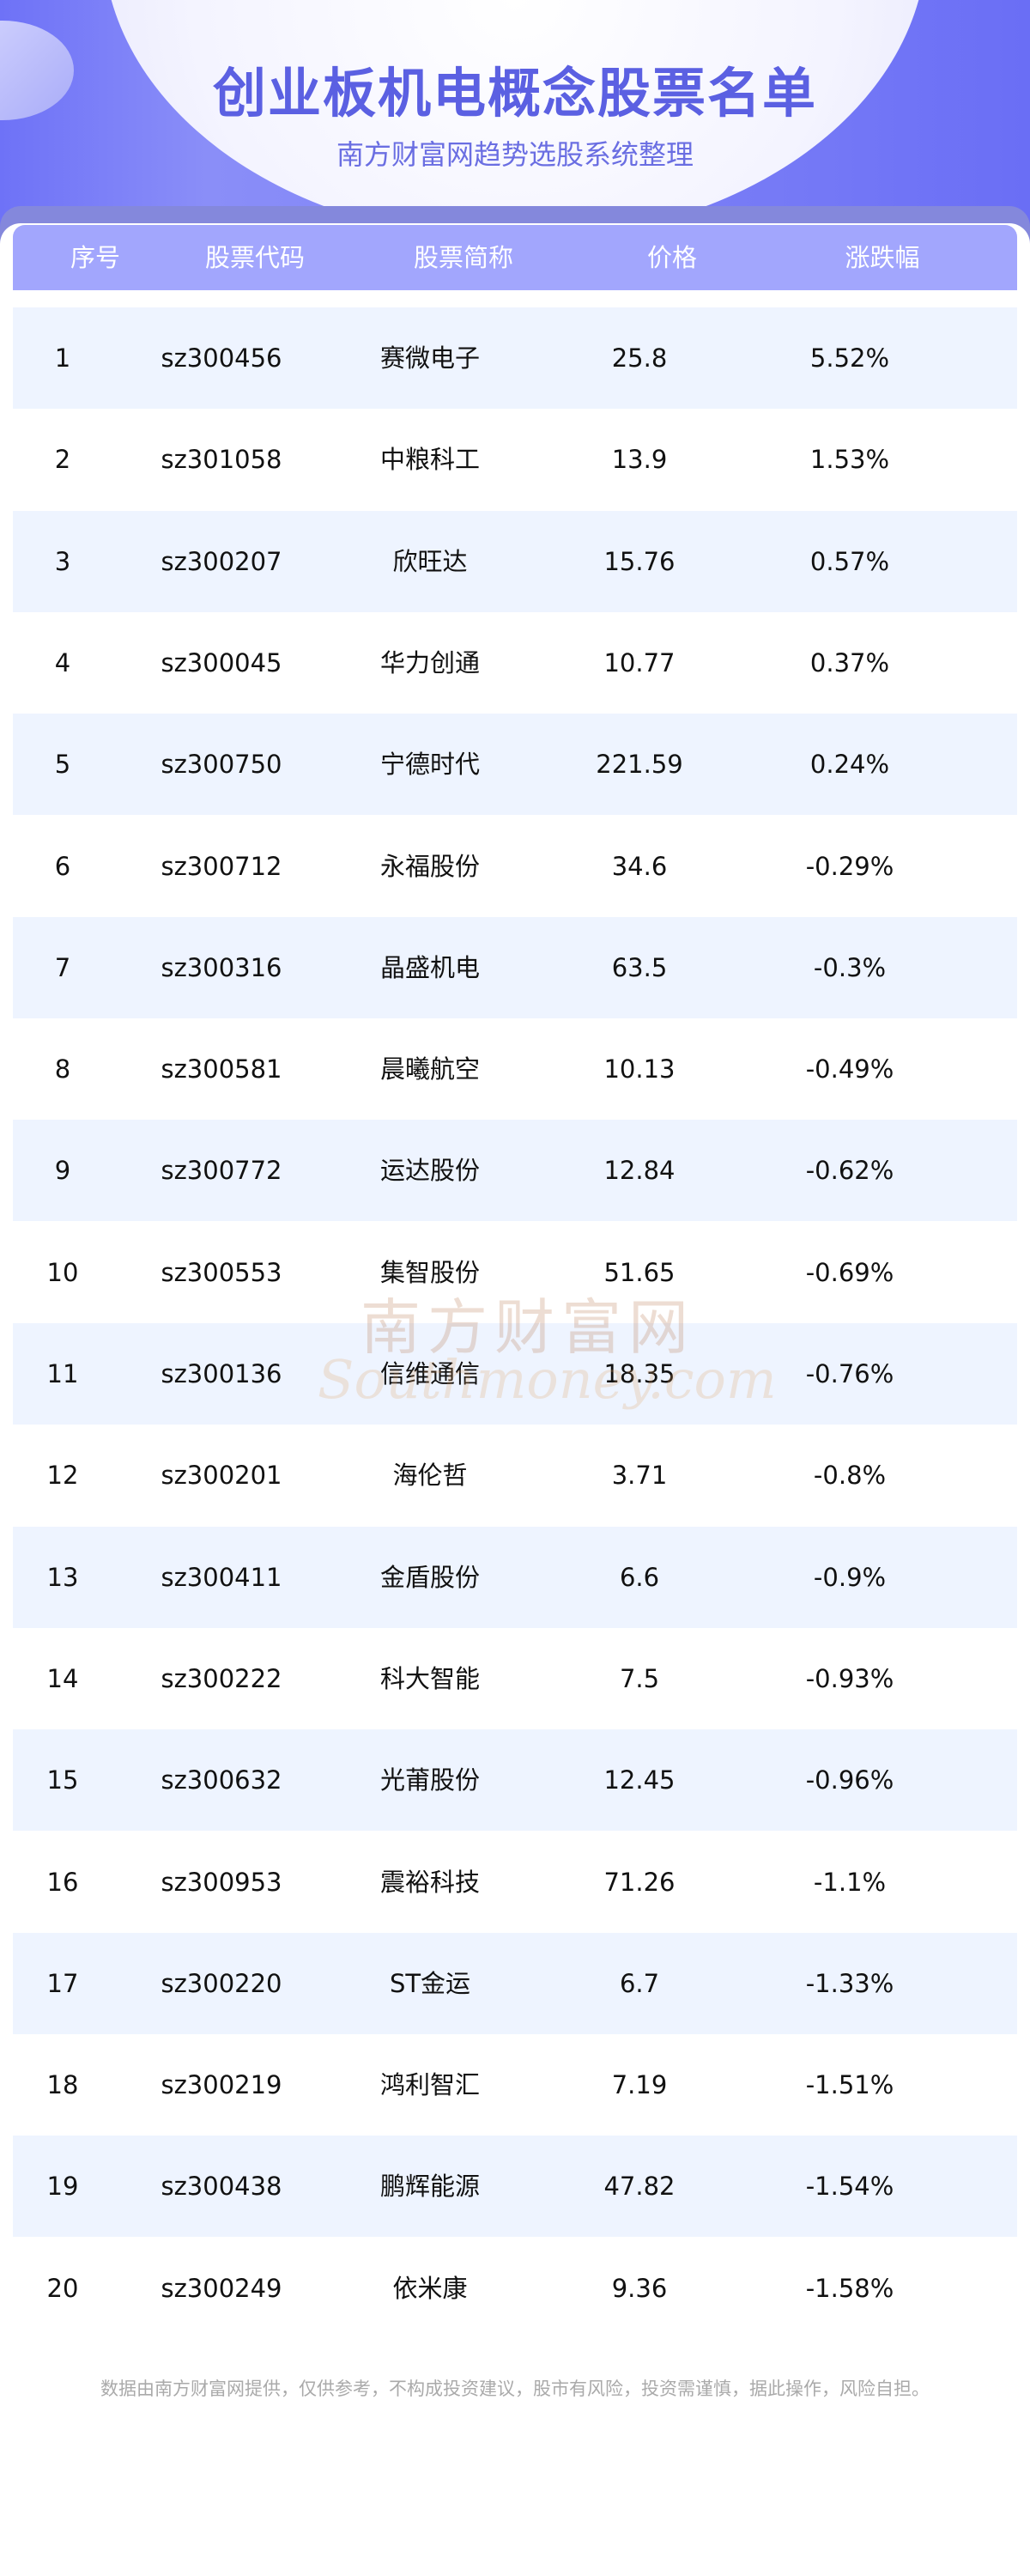 The width and height of the screenshot is (1030, 2576). Describe the element at coordinates (849, 1780) in the screenshot. I see `cell-col-change: -0.96%` at that location.